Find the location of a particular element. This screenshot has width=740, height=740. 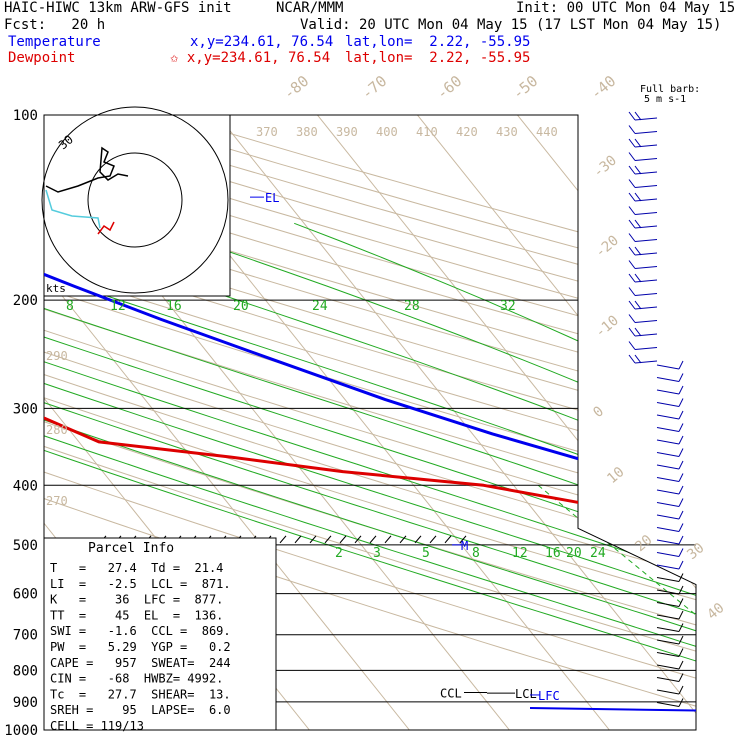

hodo-trace-mid is located at coordinates (73, 209).